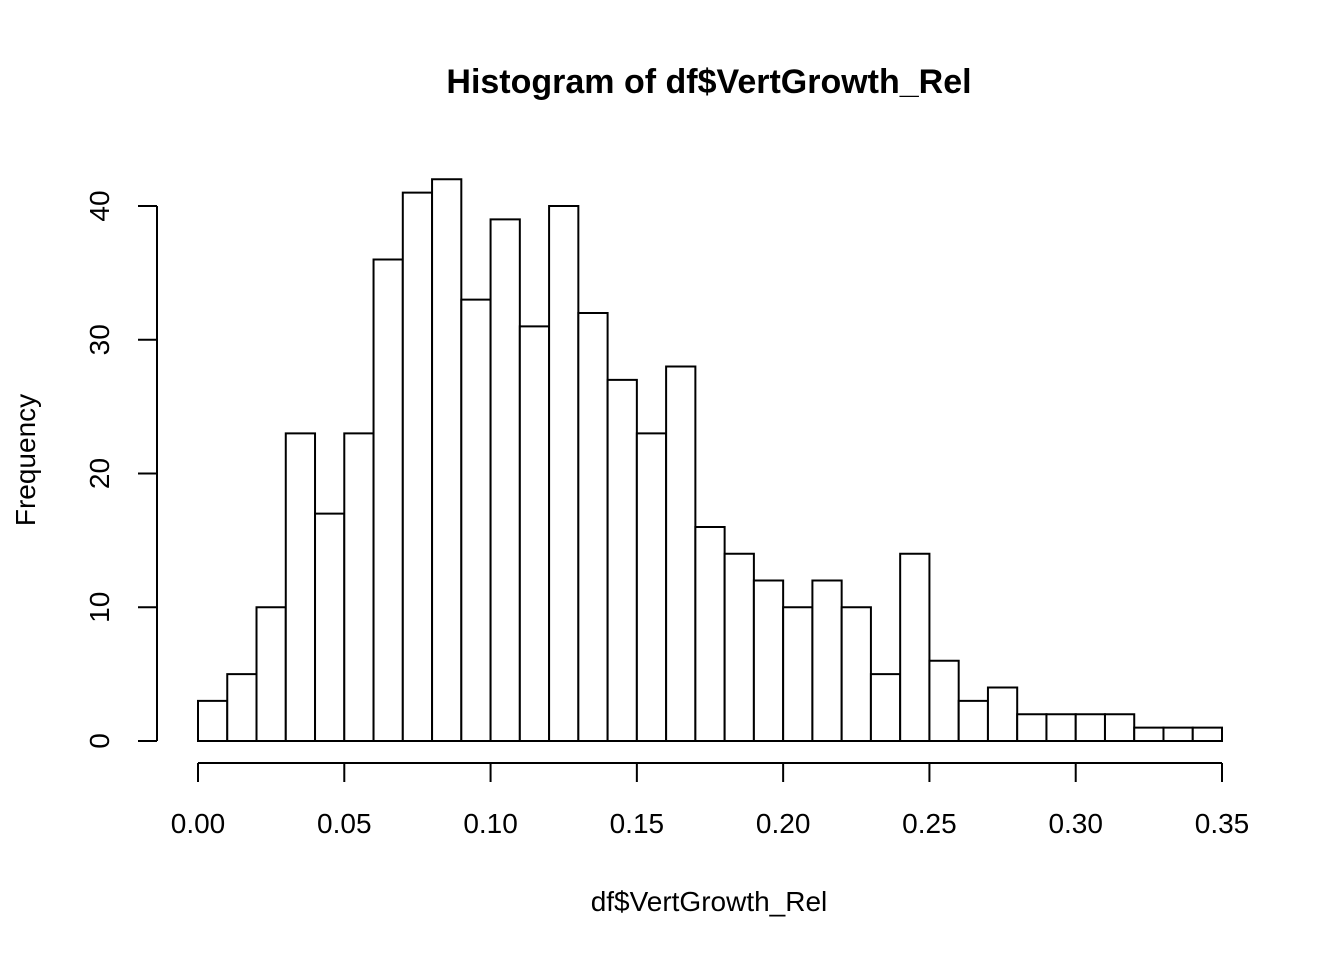 This screenshot has height=960, width=1344. Describe the element at coordinates (708, 82) in the screenshot. I see `chart-title: Histogram of df$VertGrowth_Rel` at that location.